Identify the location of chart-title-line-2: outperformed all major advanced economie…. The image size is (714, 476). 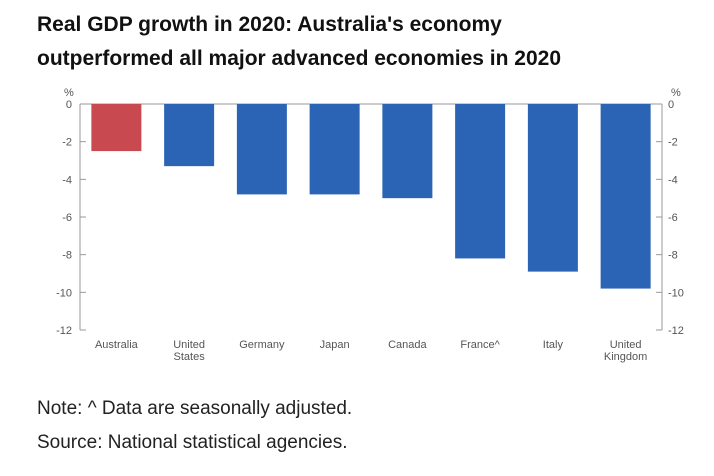
(299, 58).